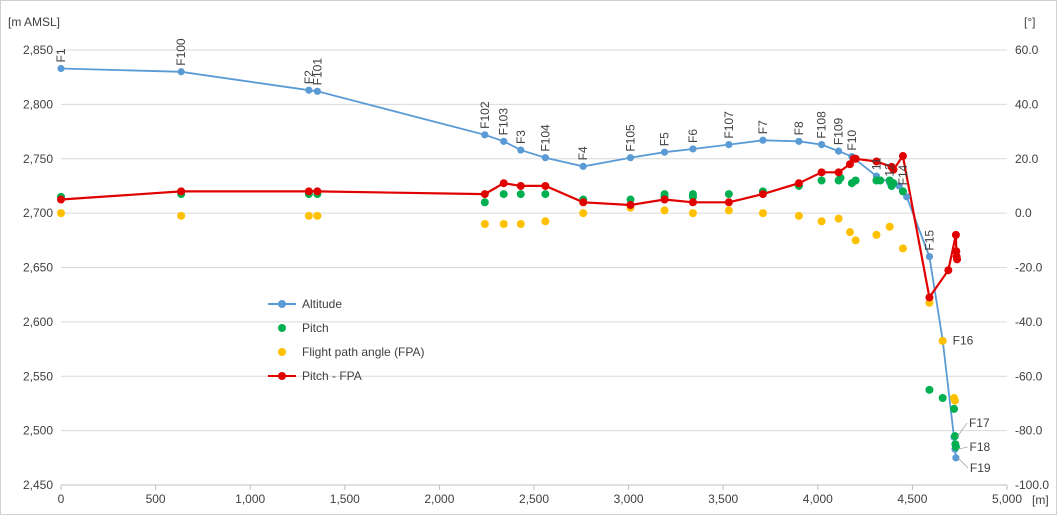 This screenshot has width=1057, height=515. What do you see at coordinates (317, 72) in the screenshot?
I see `point-label: F101` at bounding box center [317, 72].